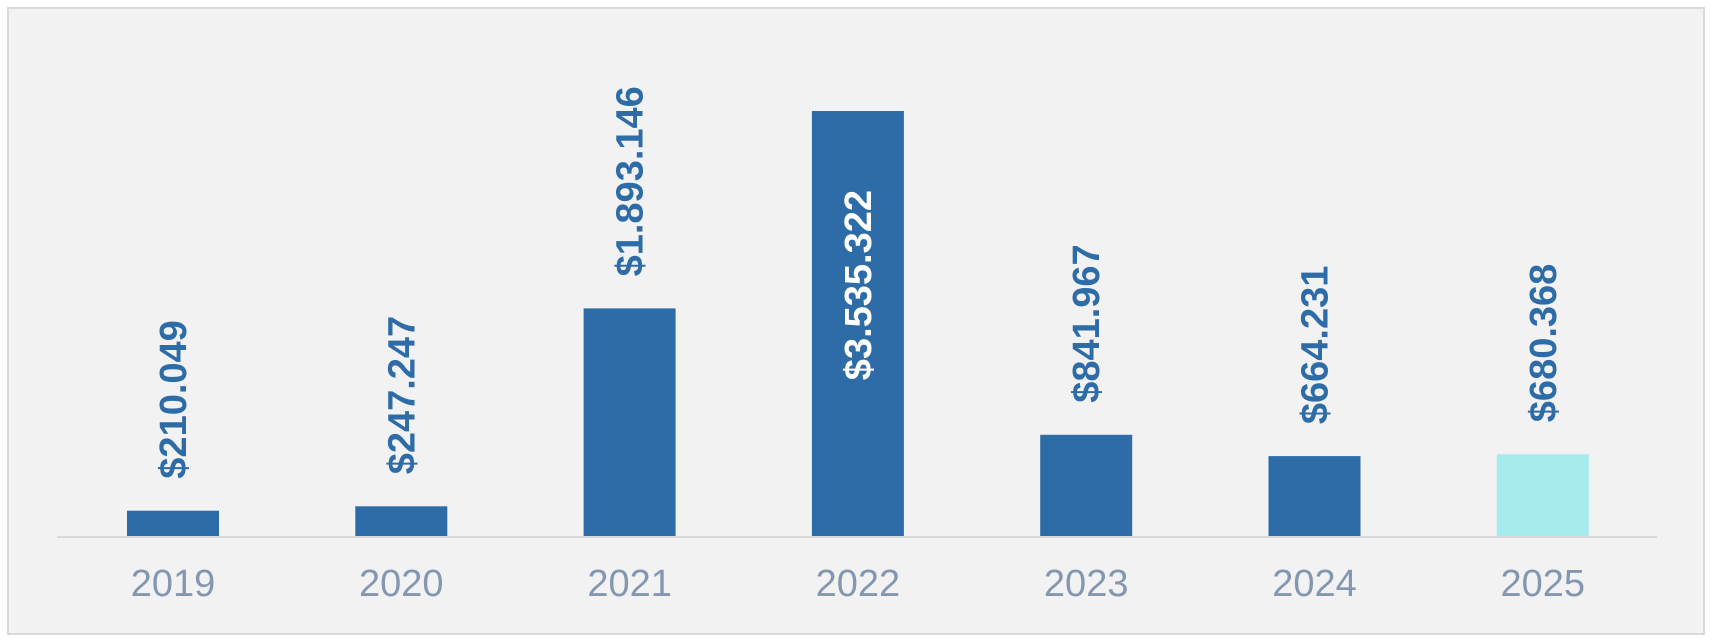 This screenshot has height=644, width=1714. I want to click on value-label-2024: $664.231, so click(1316, 345).